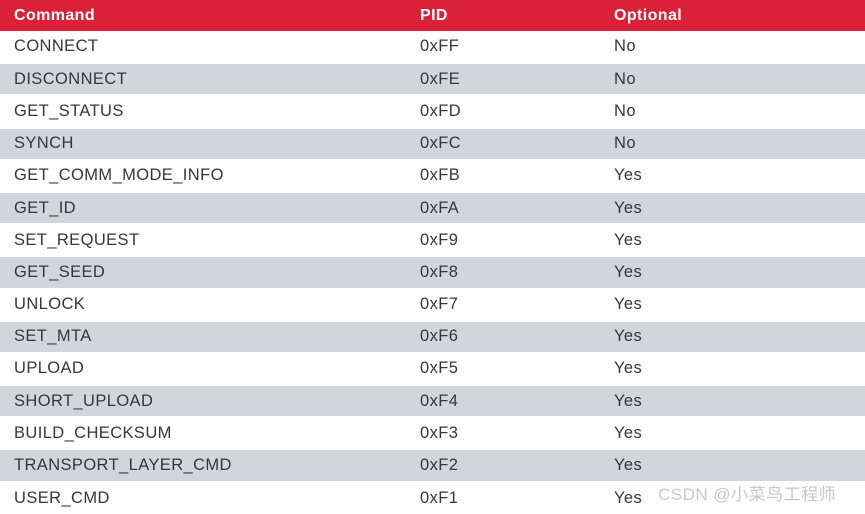  I want to click on cell-pid: 0xF9, so click(439, 239).